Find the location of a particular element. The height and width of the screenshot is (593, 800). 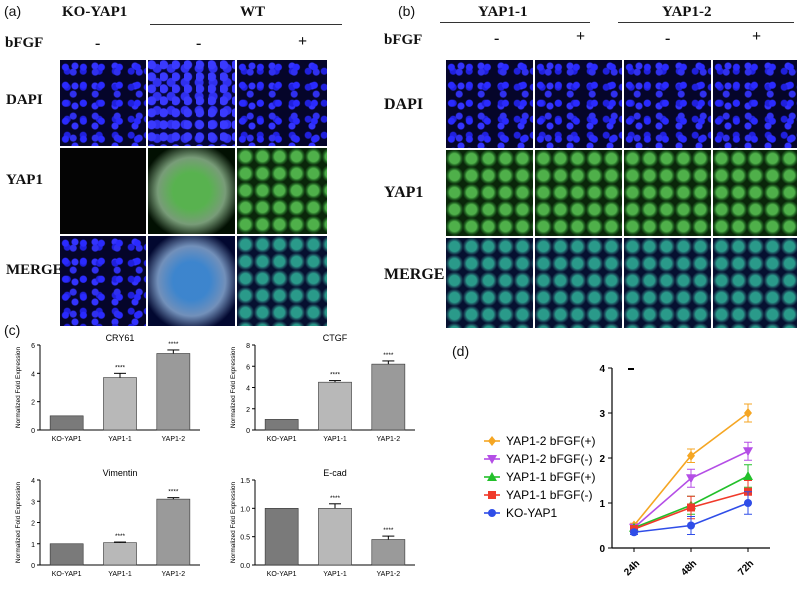

y-tick-label: 3 is located at coordinates (602, 414).